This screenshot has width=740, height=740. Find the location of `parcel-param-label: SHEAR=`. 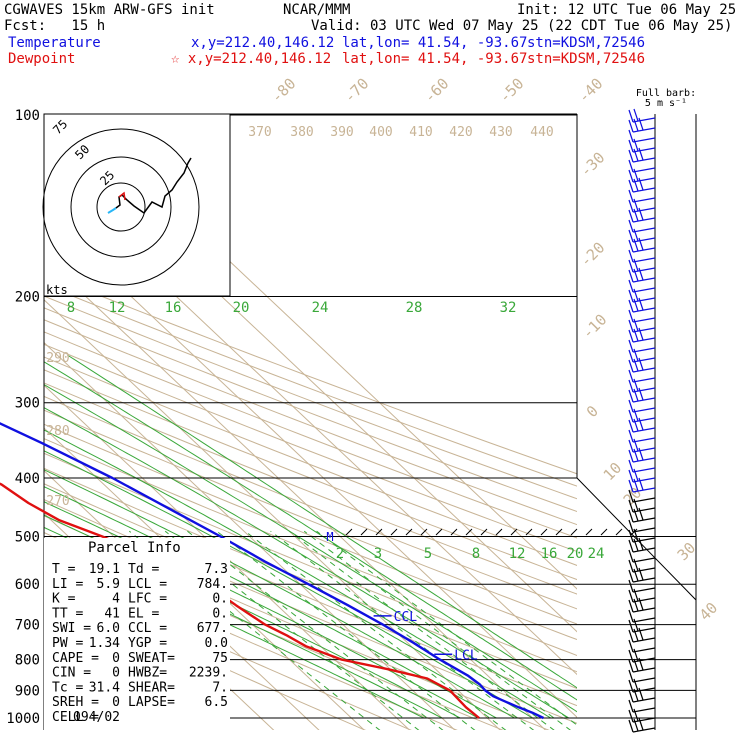

parcel-param-label: SHEAR= is located at coordinates (151, 687).